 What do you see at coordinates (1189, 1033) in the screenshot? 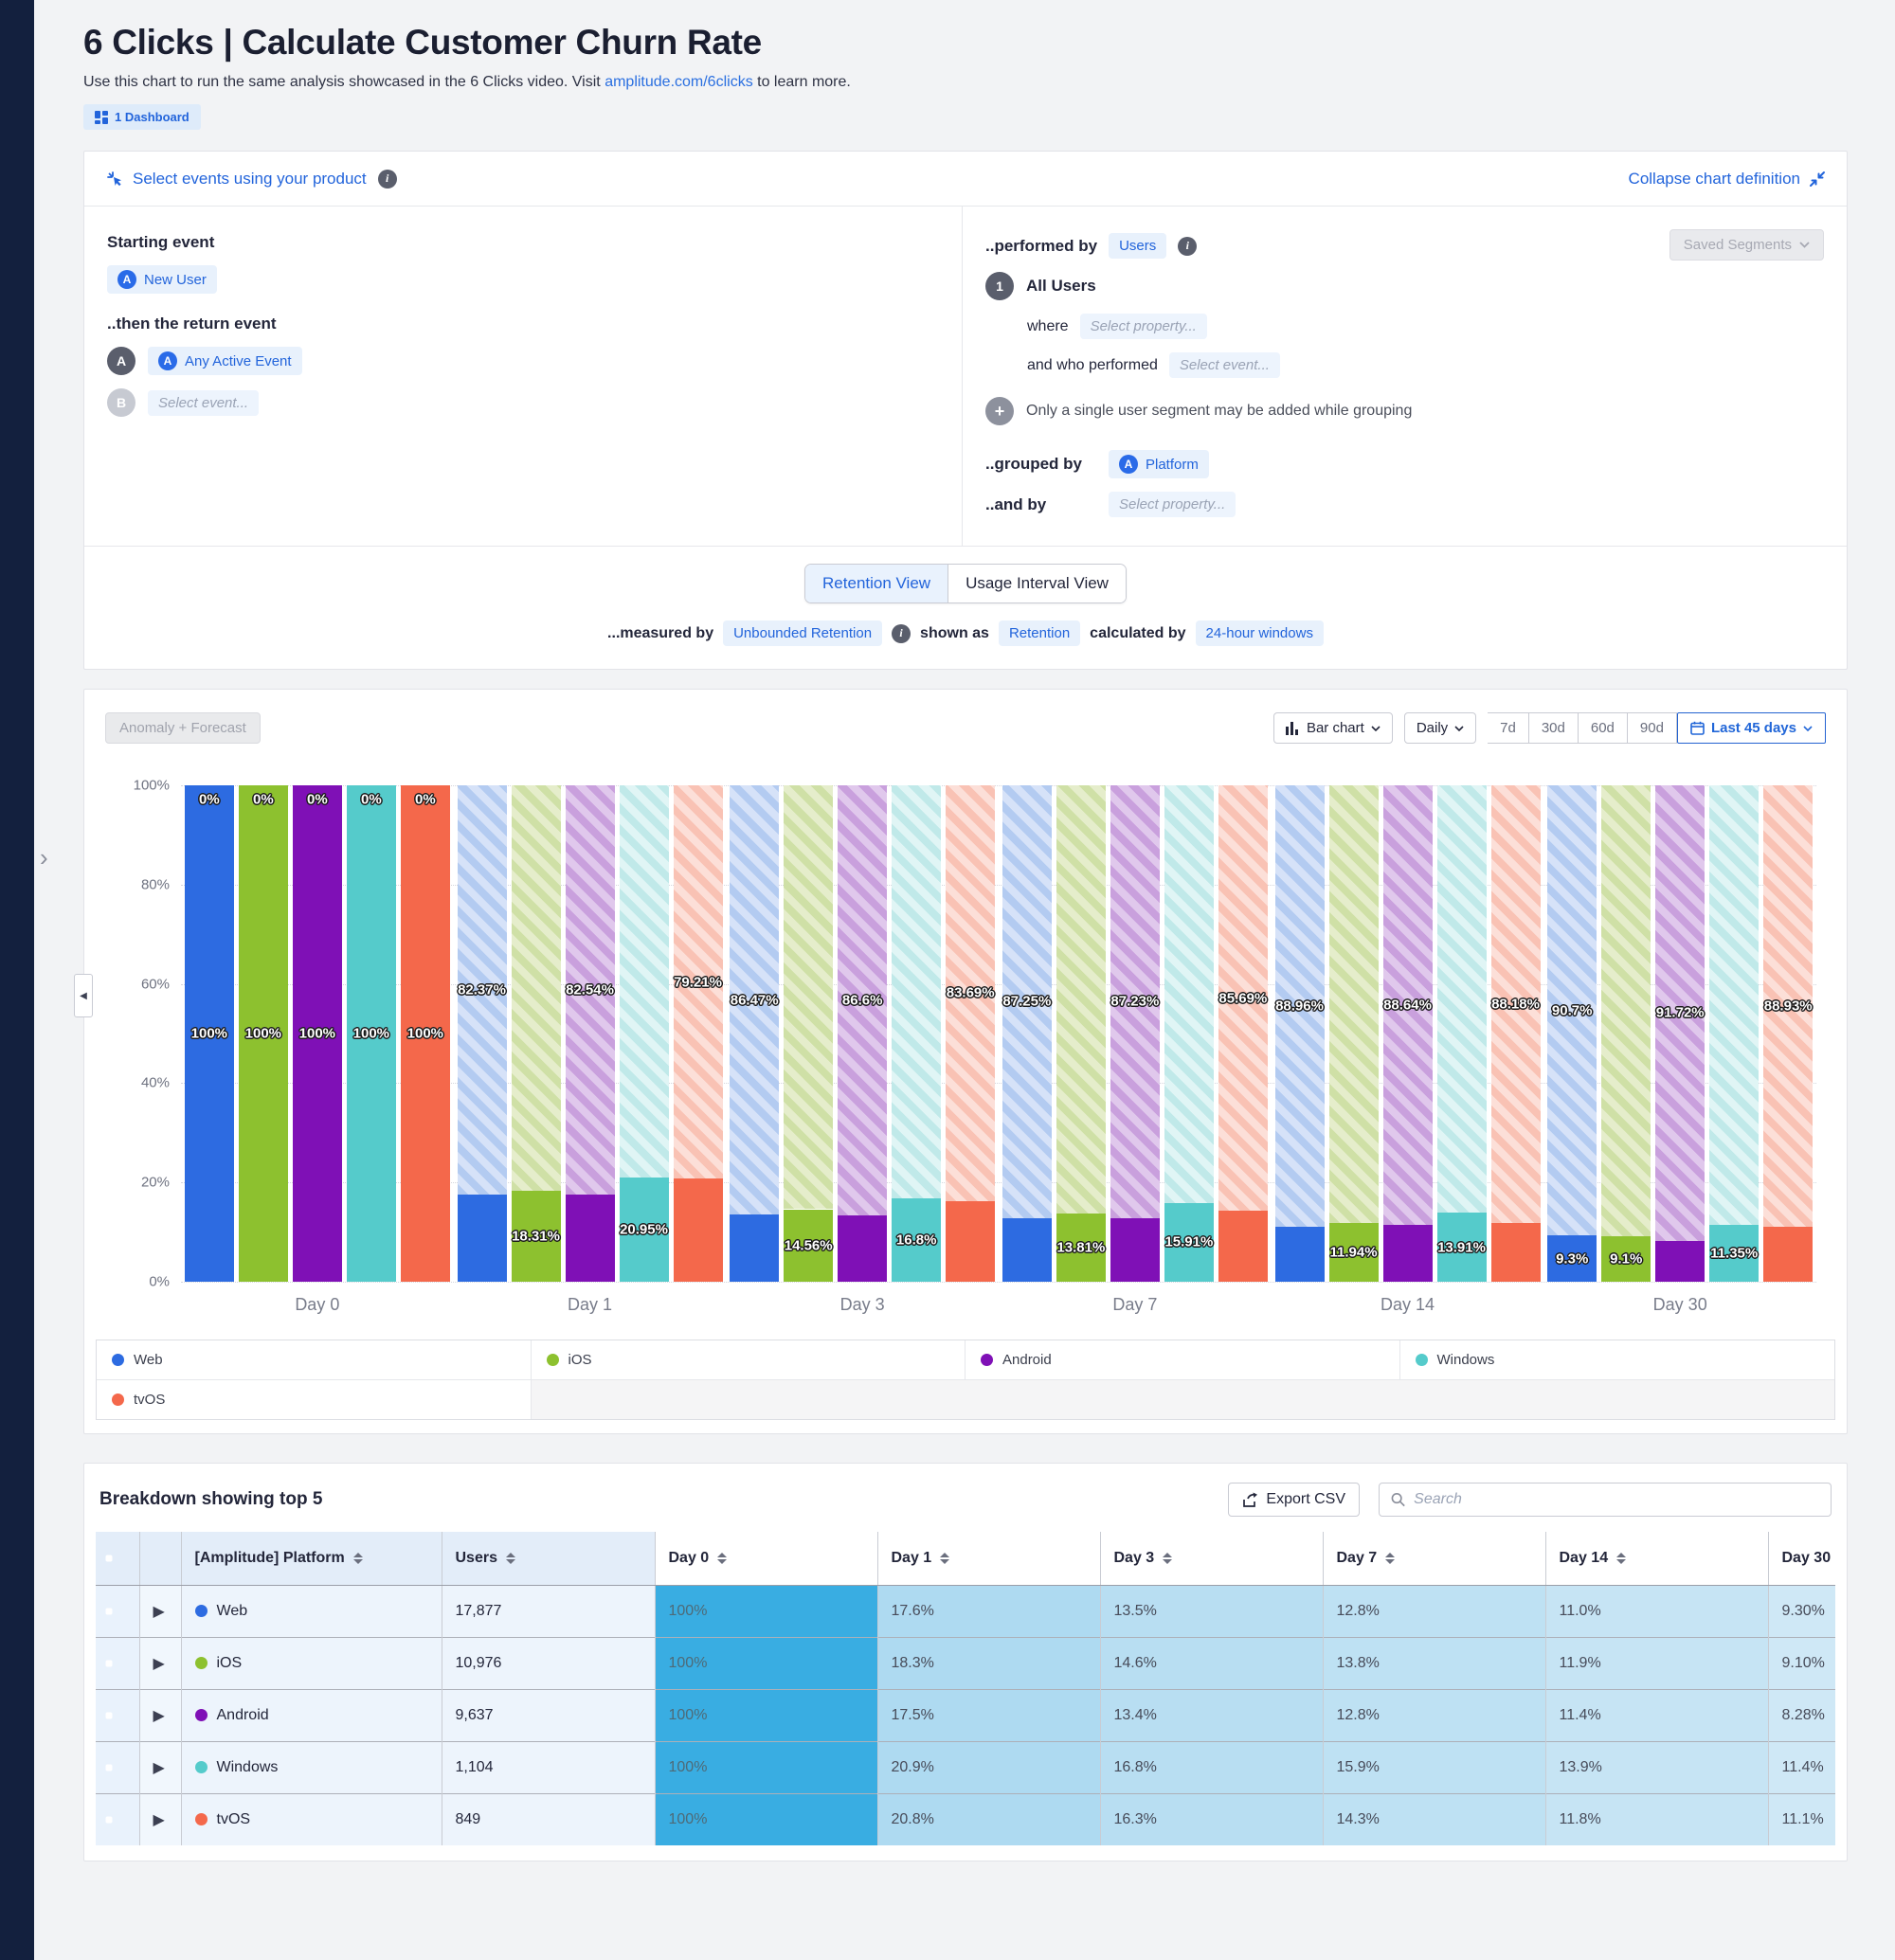
I see `bar-windows-day-7: 15.91%` at bounding box center [1189, 1033].